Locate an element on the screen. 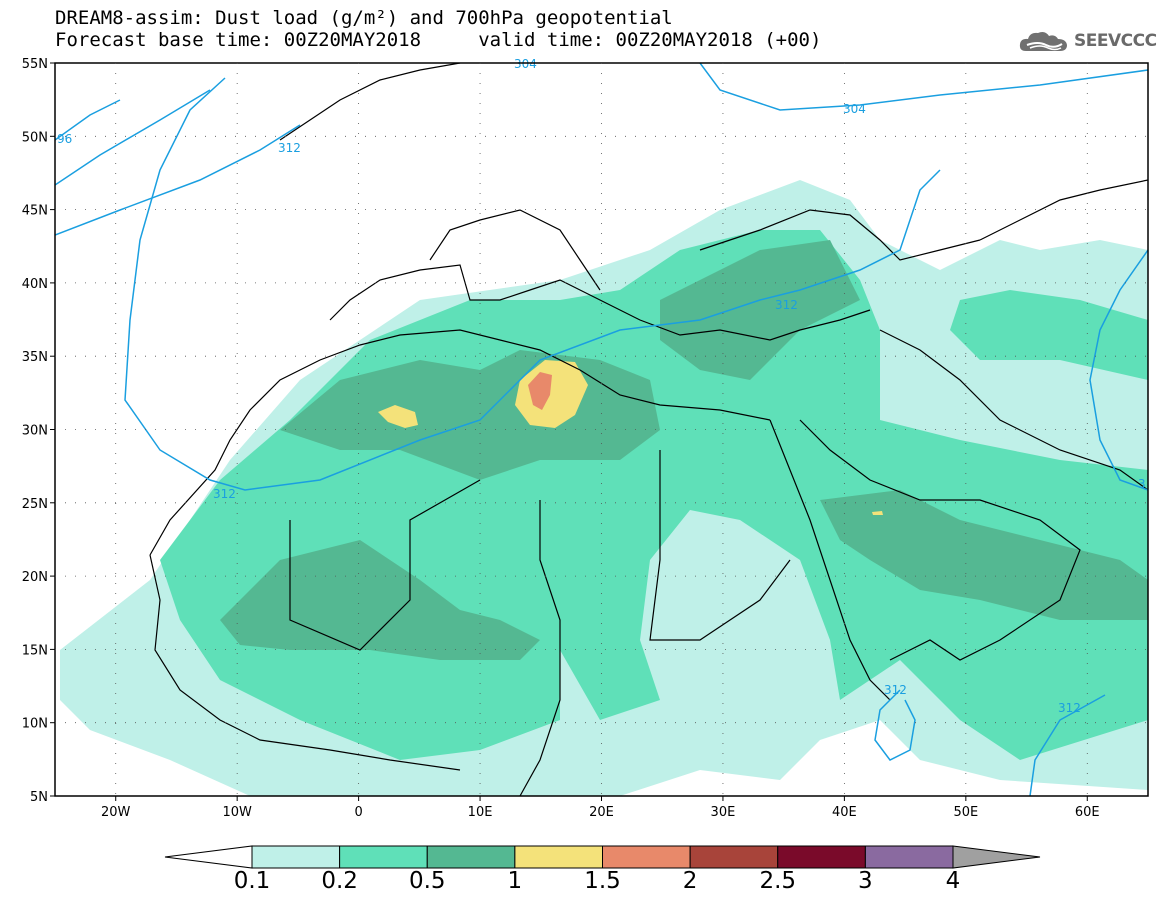 Image resolution: width=1165 pixels, height=907 pixels. lon-tick-label: 0 is located at coordinates (358, 812).